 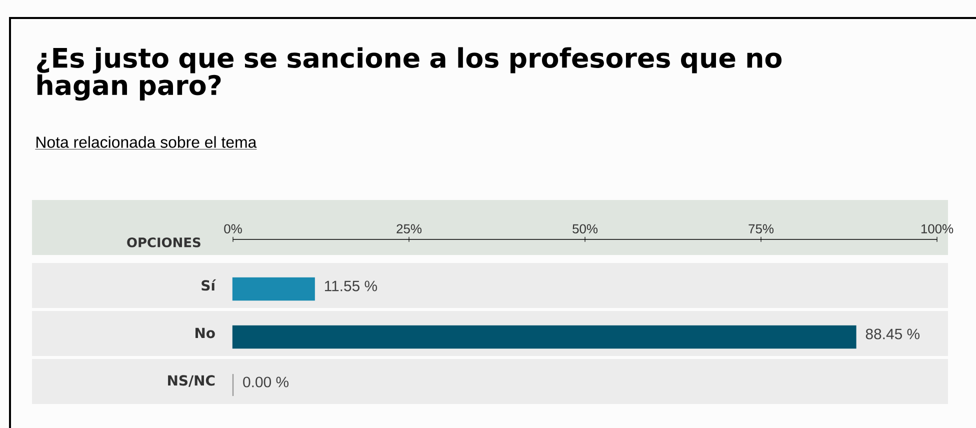 What do you see at coordinates (893, 334) in the screenshot?
I see `data-label: 88.45 %` at bounding box center [893, 334].